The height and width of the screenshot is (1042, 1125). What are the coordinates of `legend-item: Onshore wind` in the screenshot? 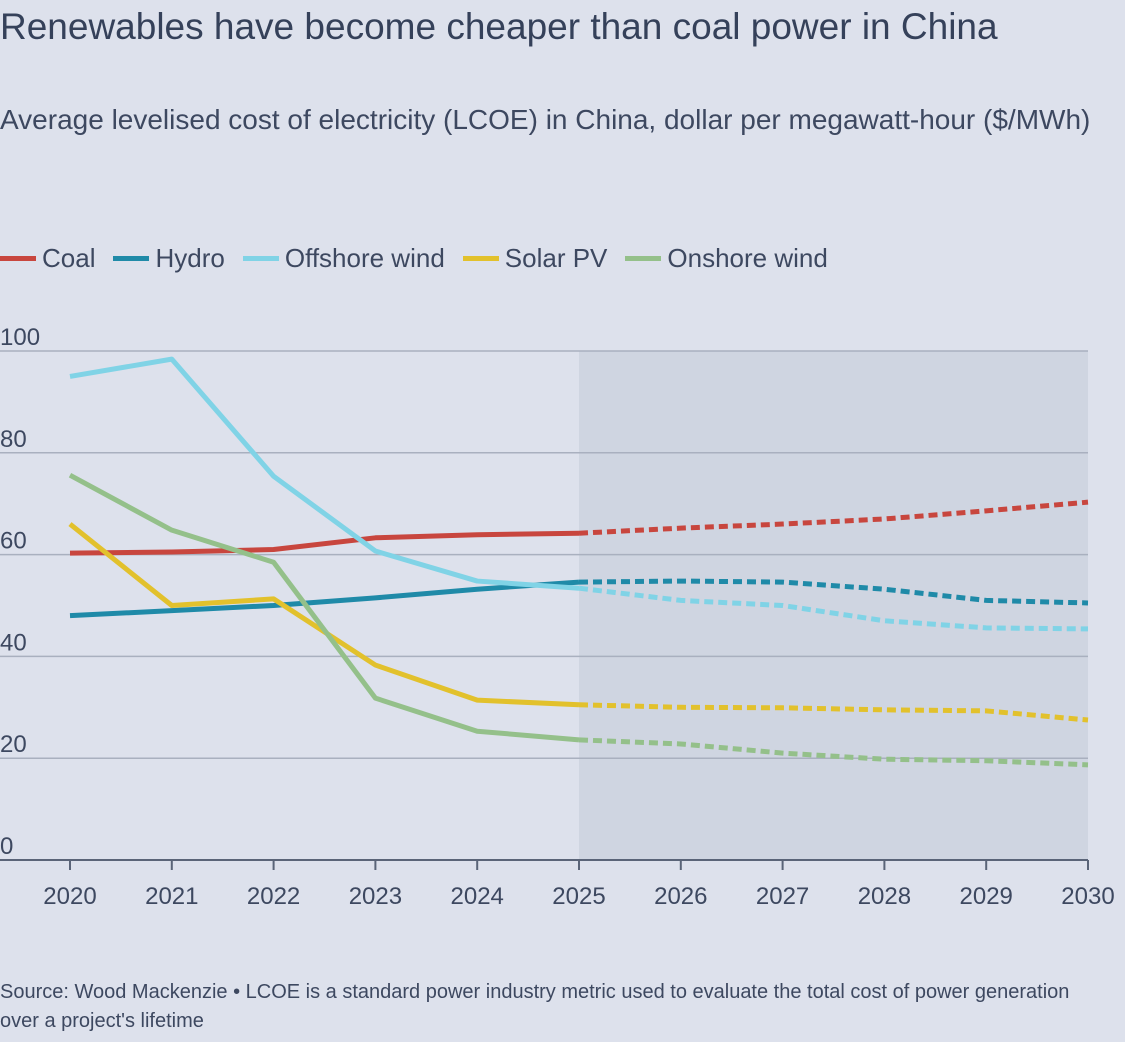 It's located at (726, 258).